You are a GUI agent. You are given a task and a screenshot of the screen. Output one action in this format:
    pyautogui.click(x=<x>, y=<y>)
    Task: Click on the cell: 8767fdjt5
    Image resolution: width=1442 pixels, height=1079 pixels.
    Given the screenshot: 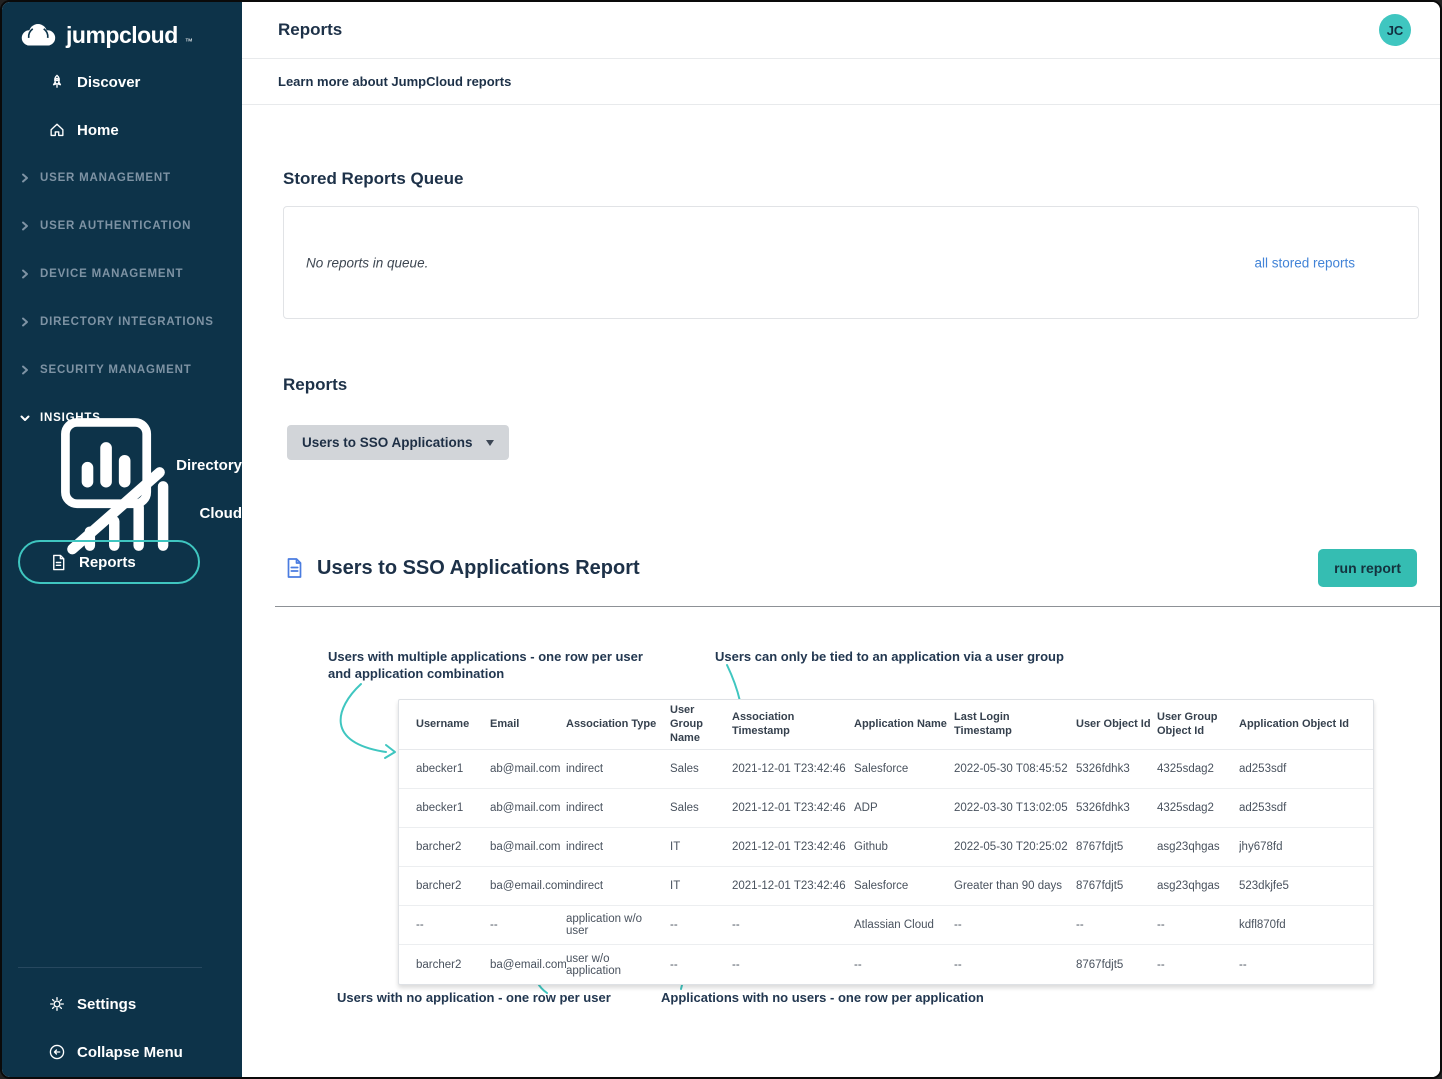 What is the action you would take?
    pyautogui.click(x=1116, y=886)
    